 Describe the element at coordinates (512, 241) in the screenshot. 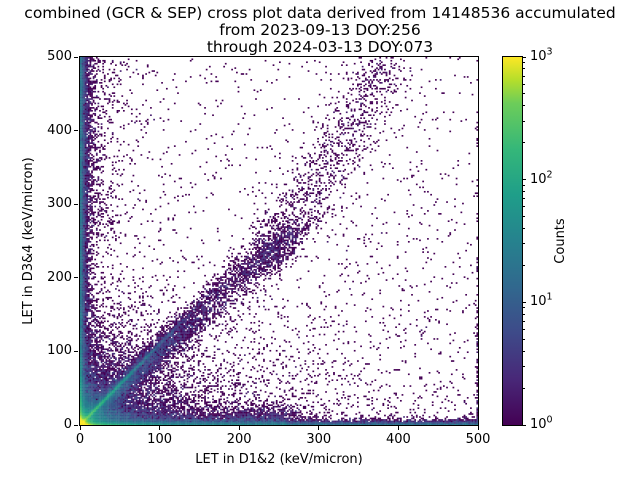

I see `colorbar` at that location.